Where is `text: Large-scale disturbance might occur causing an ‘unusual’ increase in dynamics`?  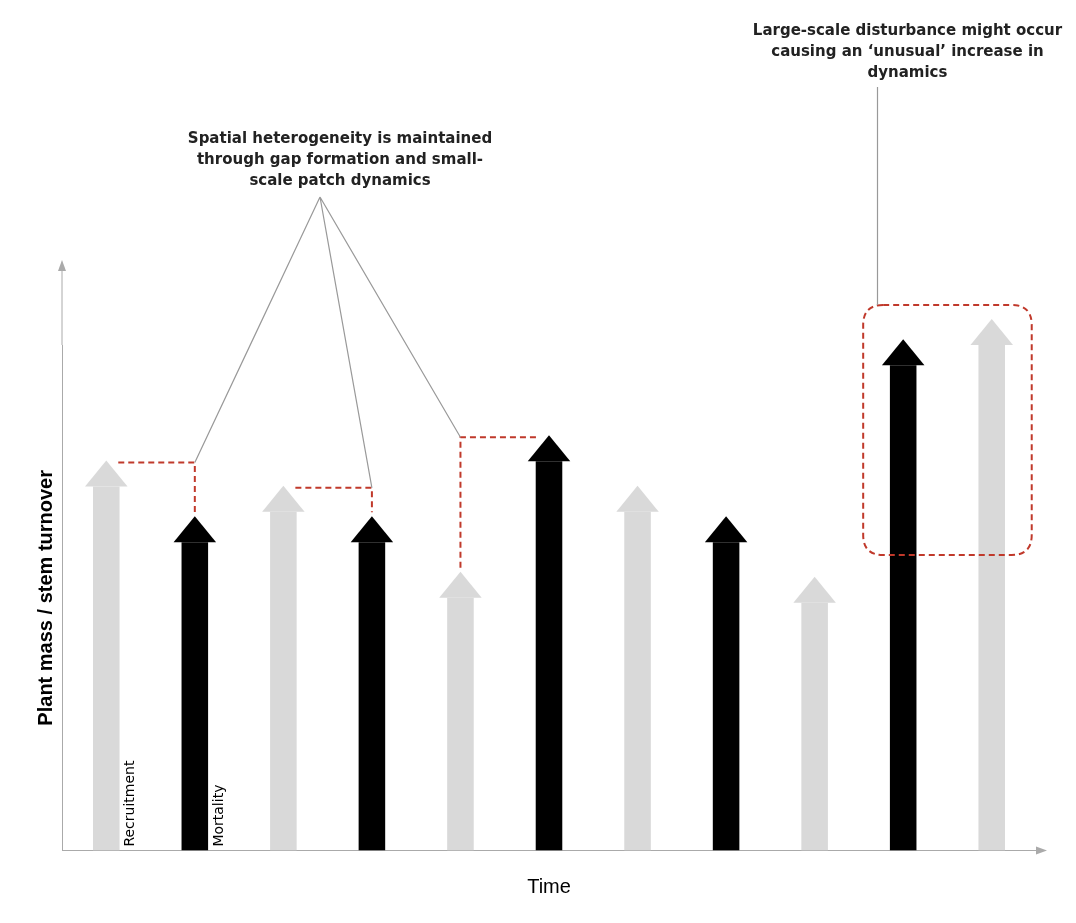
text: Large-scale disturbance might occur causing an ‘unusual’ increase in dynamics is located at coordinates (907, 51).